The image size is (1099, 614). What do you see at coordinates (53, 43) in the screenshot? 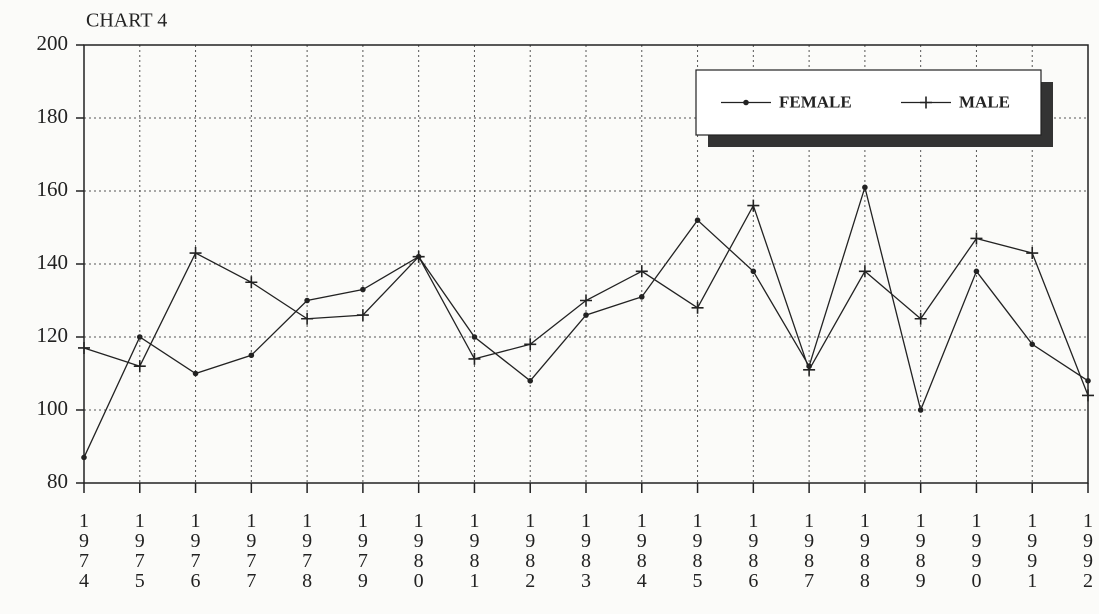
I see `y-tick-label: 200` at bounding box center [53, 43].